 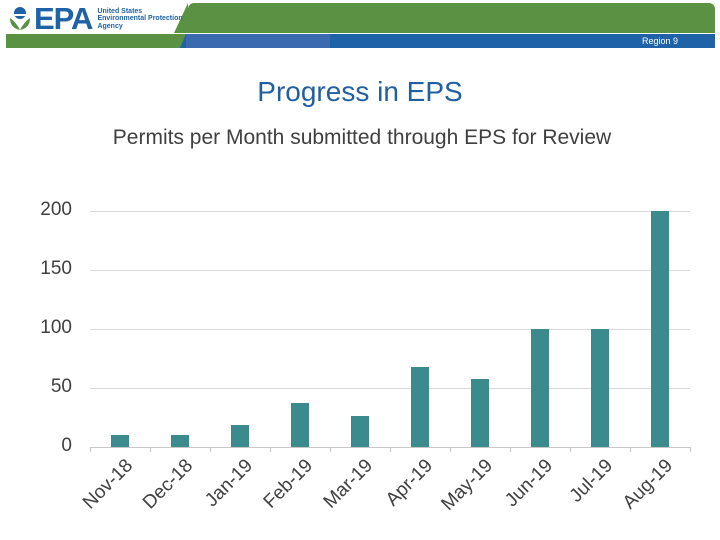 What do you see at coordinates (168, 484) in the screenshot?
I see `x-tick-label: Dec-18` at bounding box center [168, 484].